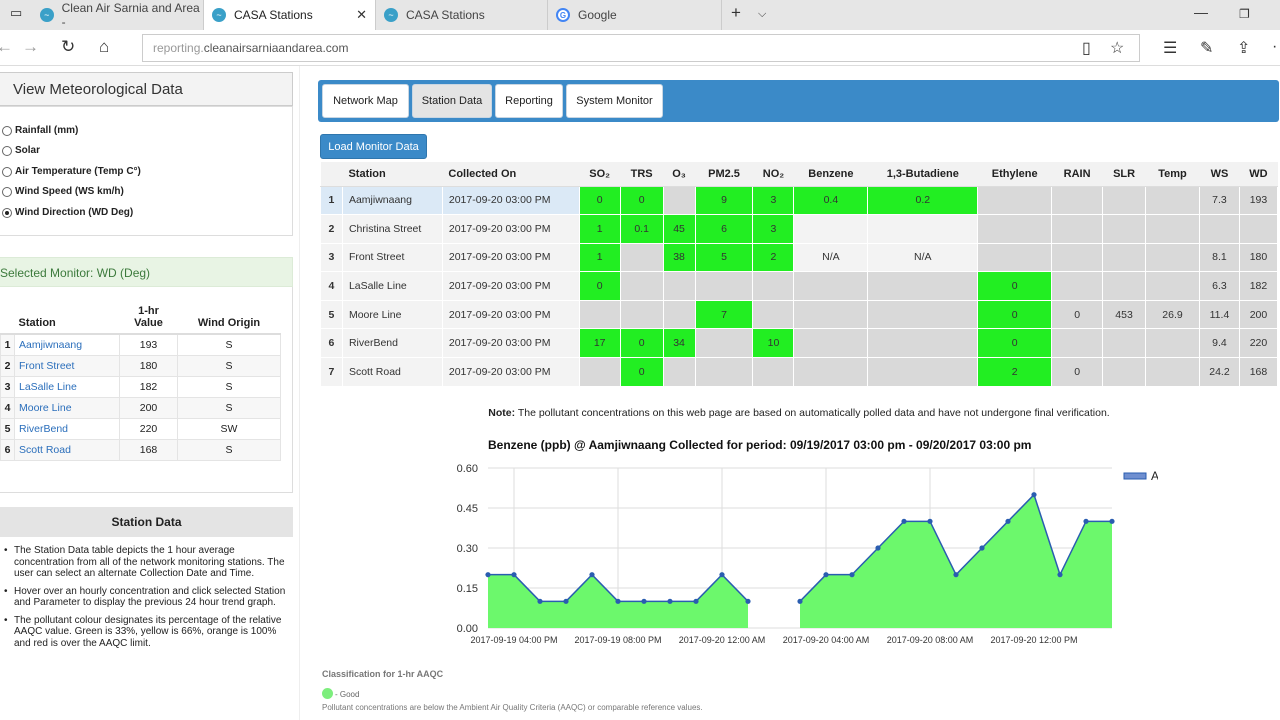 The image size is (1280, 720). What do you see at coordinates (373, 146) in the screenshot?
I see `load-monitor-data-button: Load Monitor Data` at bounding box center [373, 146].